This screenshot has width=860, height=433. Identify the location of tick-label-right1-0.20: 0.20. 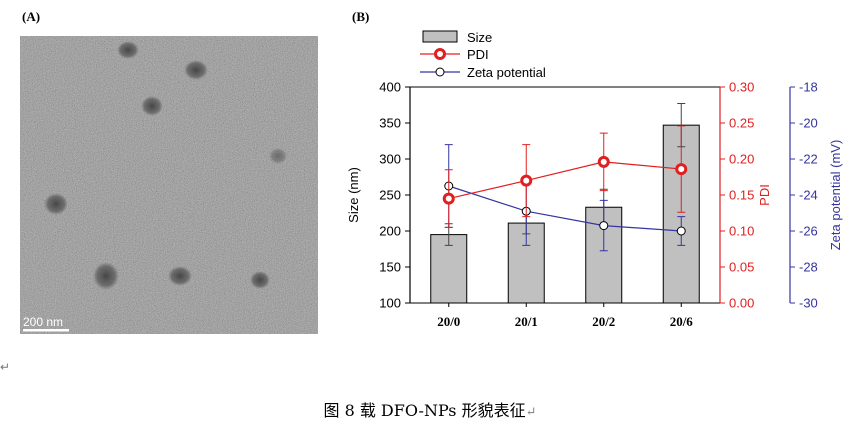
(741, 159).